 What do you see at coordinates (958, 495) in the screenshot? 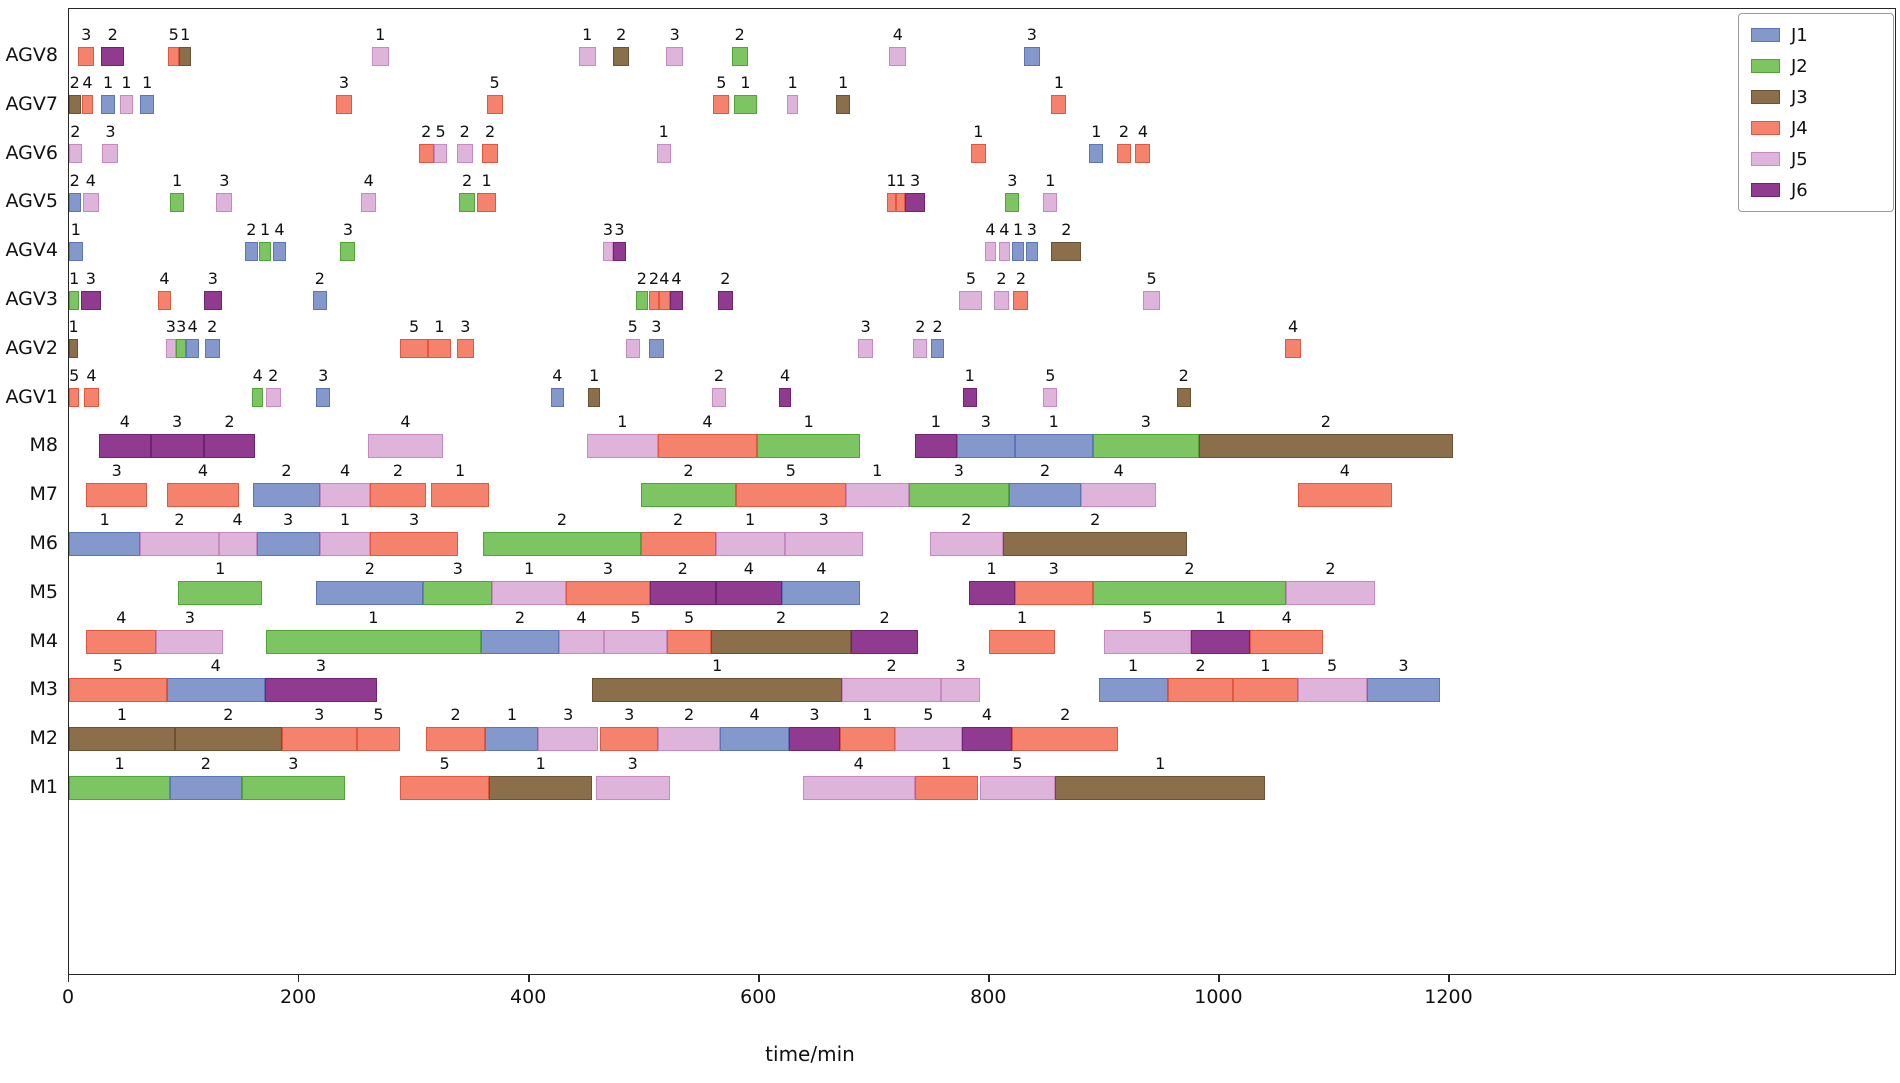
I see `gantt-bar-m7-j2-op3` at bounding box center [958, 495].